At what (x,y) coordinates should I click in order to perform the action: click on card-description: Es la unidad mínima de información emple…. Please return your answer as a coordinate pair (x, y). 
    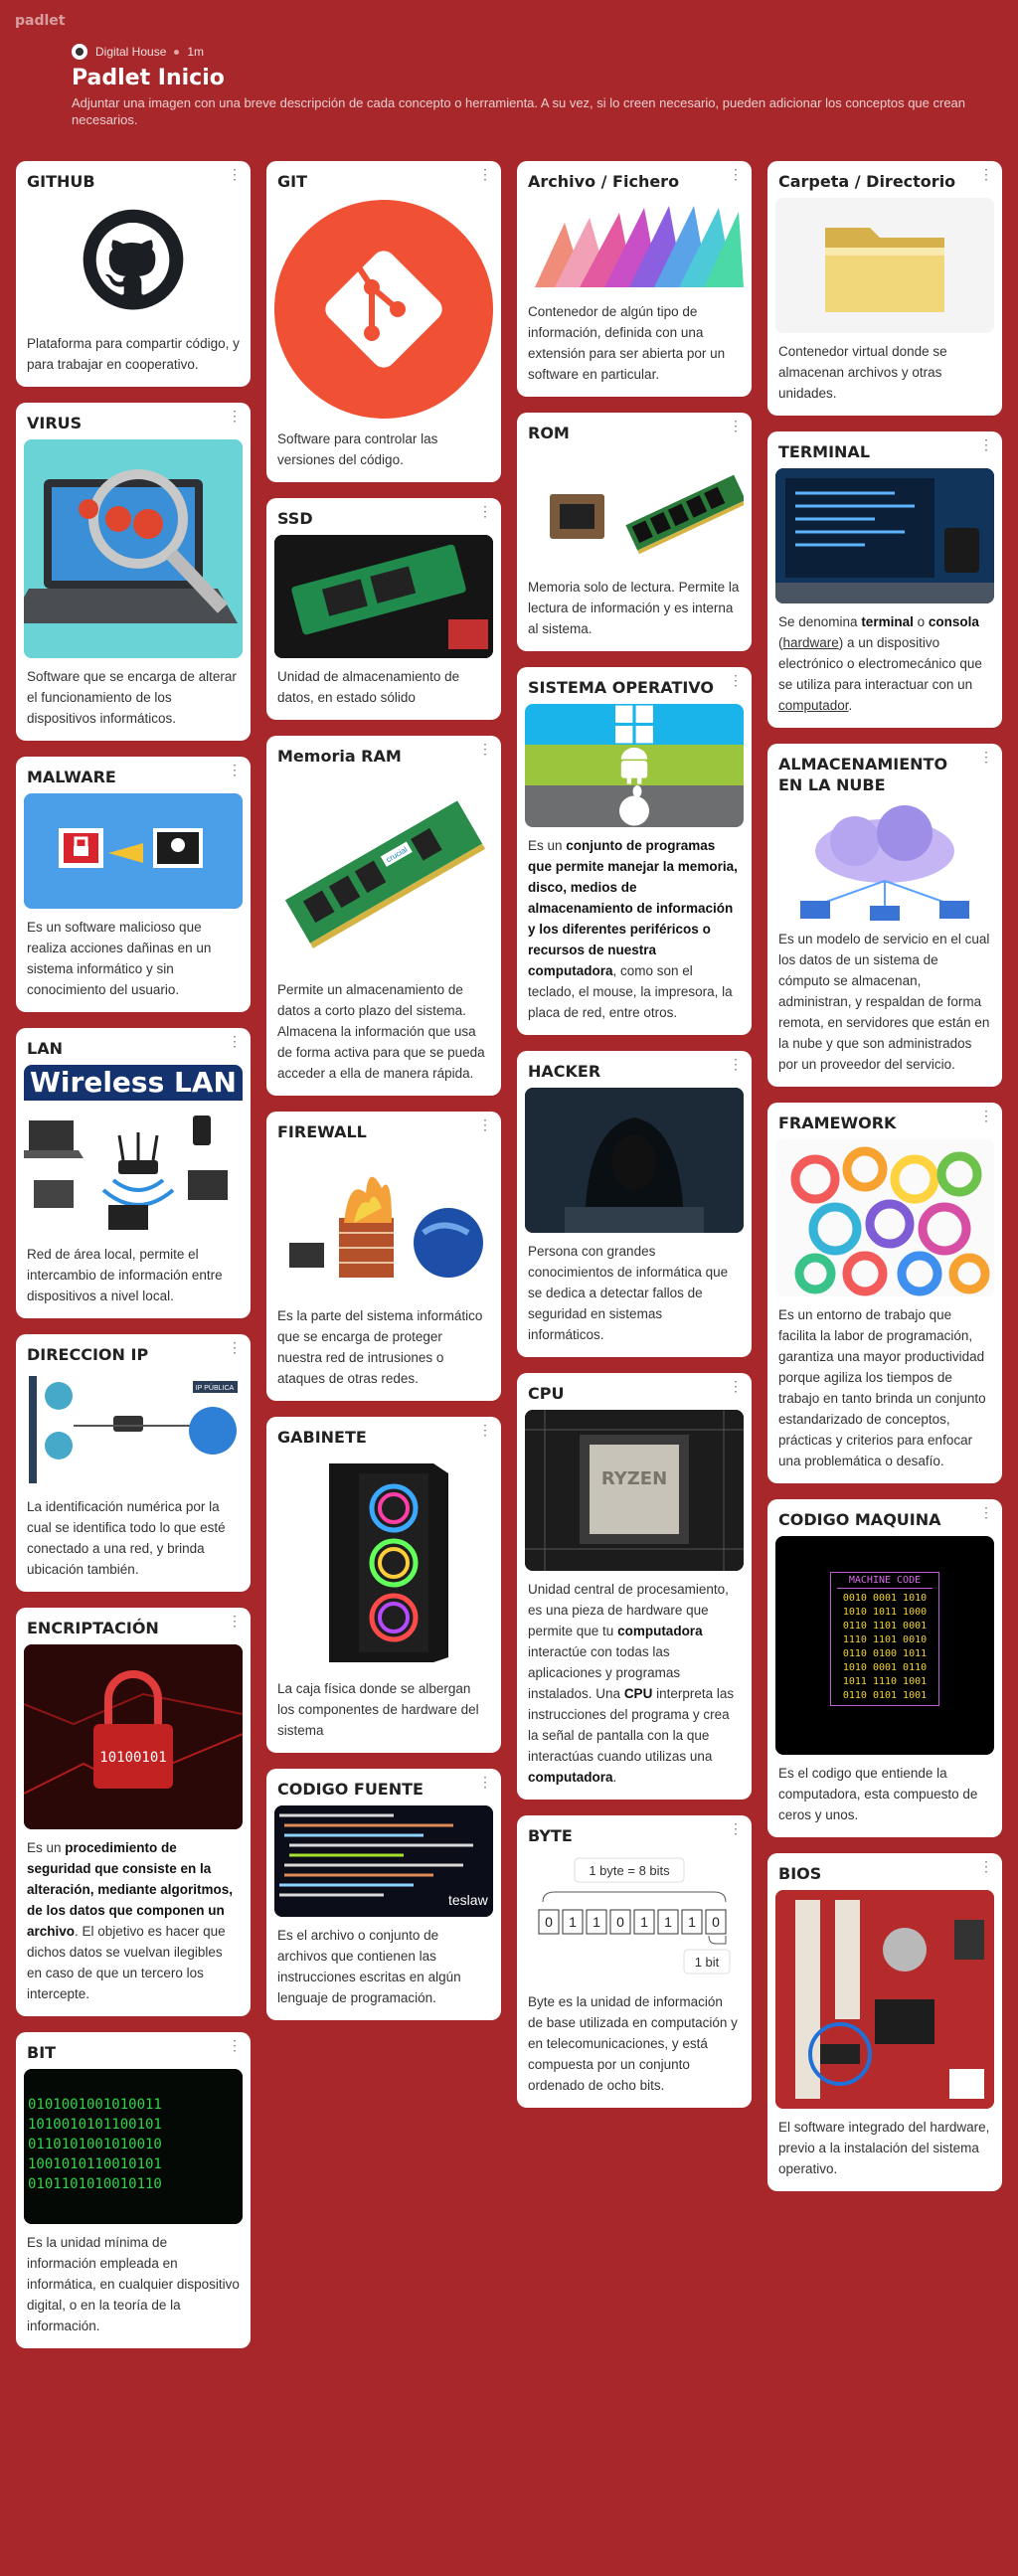
    Looking at the image, I should click on (133, 2284).